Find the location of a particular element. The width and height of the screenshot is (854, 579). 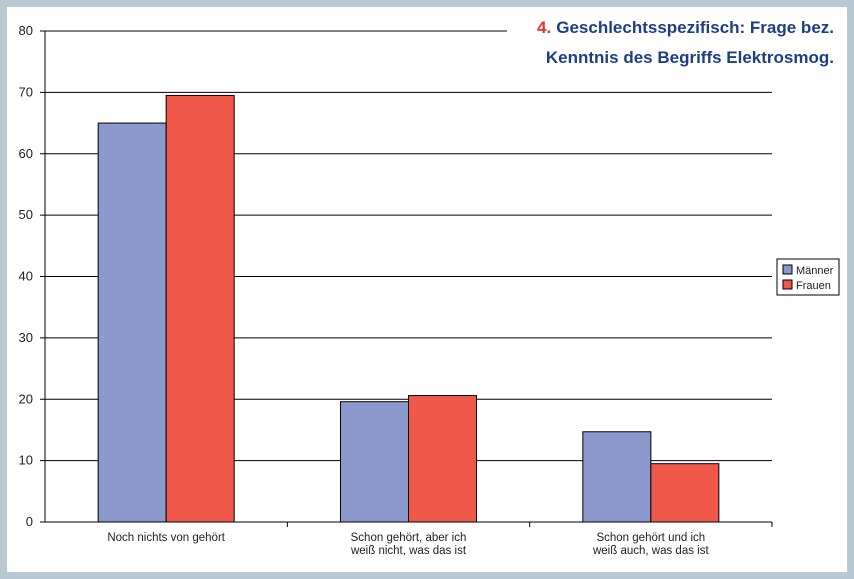

legend: Männer Frauen is located at coordinates (808, 277).